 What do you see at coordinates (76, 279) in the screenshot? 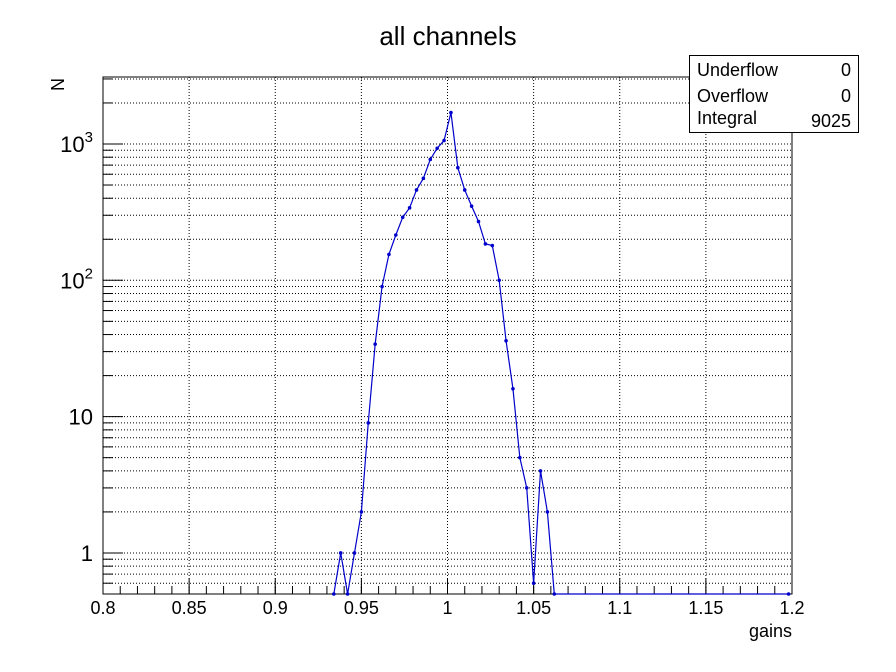
I see `y-tick-label: 10²` at bounding box center [76, 279].